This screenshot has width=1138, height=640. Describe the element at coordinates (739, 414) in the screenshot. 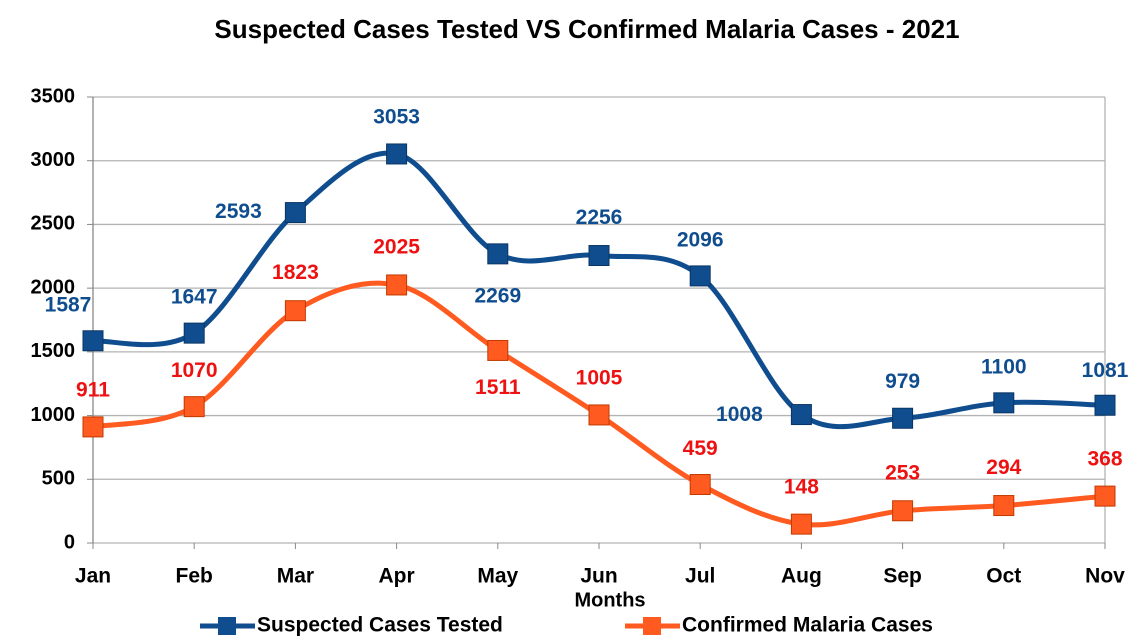

I see `data-label: 1008` at that location.